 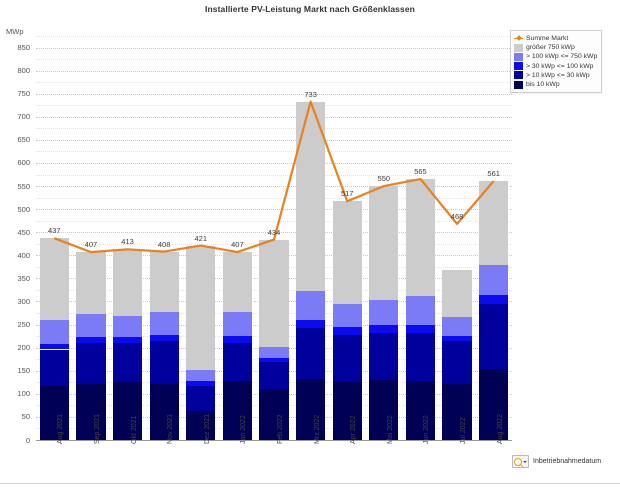 I want to click on legend-item: > 100 kWp <= 750 kWp, so click(x=555, y=56).